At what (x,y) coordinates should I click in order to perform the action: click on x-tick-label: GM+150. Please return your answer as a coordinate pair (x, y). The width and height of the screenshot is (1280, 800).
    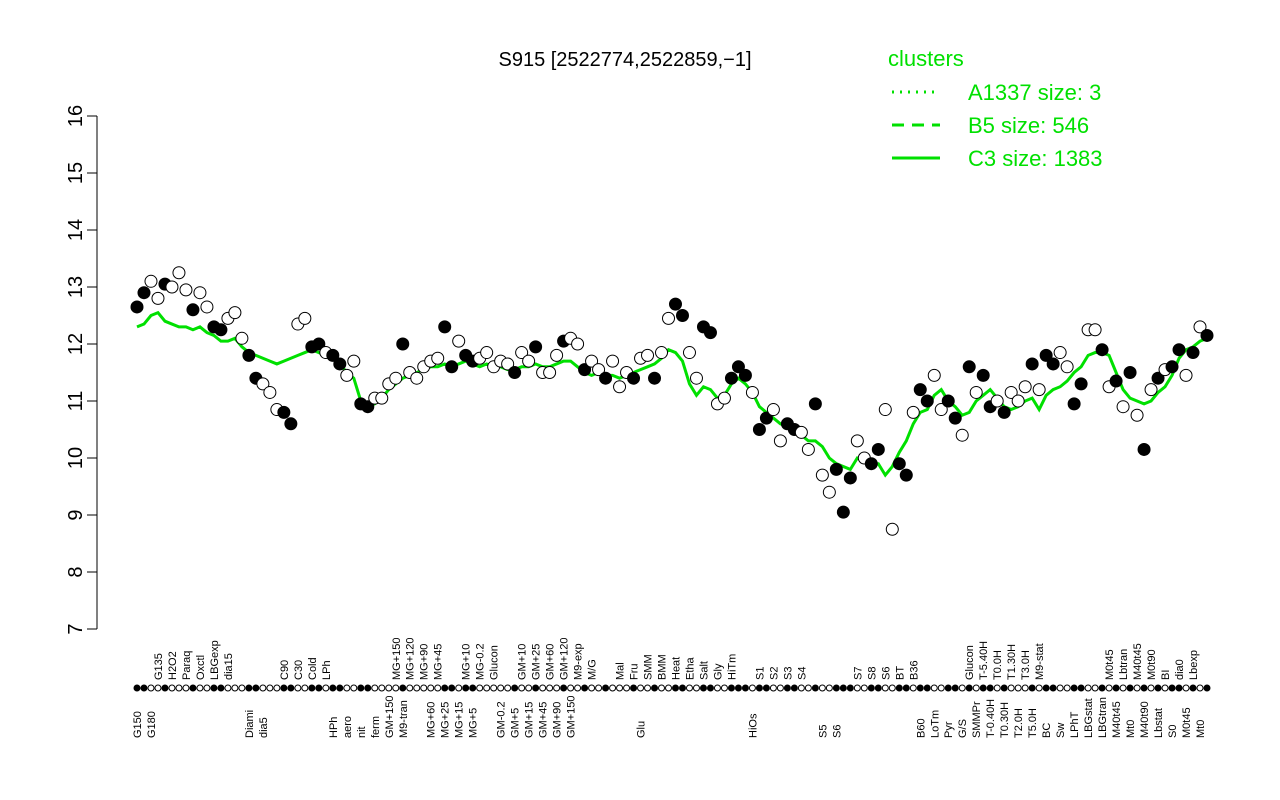
    Looking at the image, I should click on (572, 717).